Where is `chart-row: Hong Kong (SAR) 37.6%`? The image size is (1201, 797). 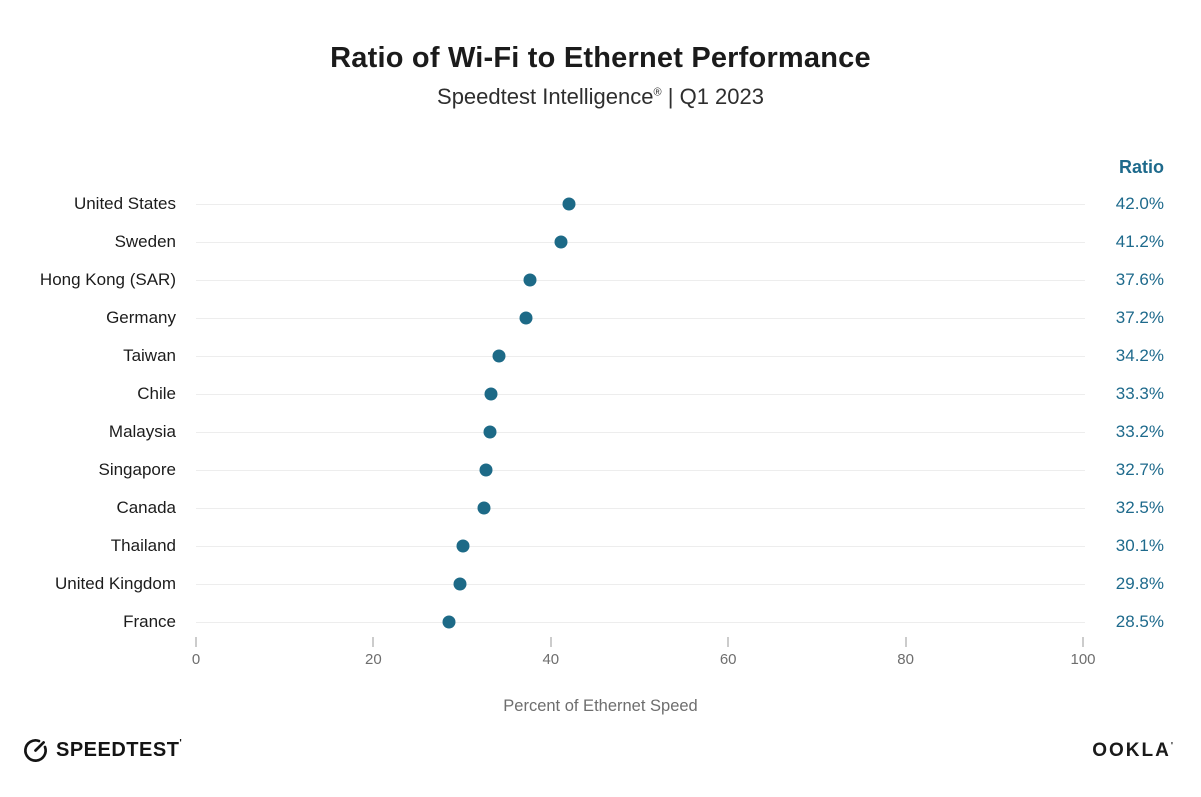
chart-row: Hong Kong (SAR) 37.6% is located at coordinates (600, 280).